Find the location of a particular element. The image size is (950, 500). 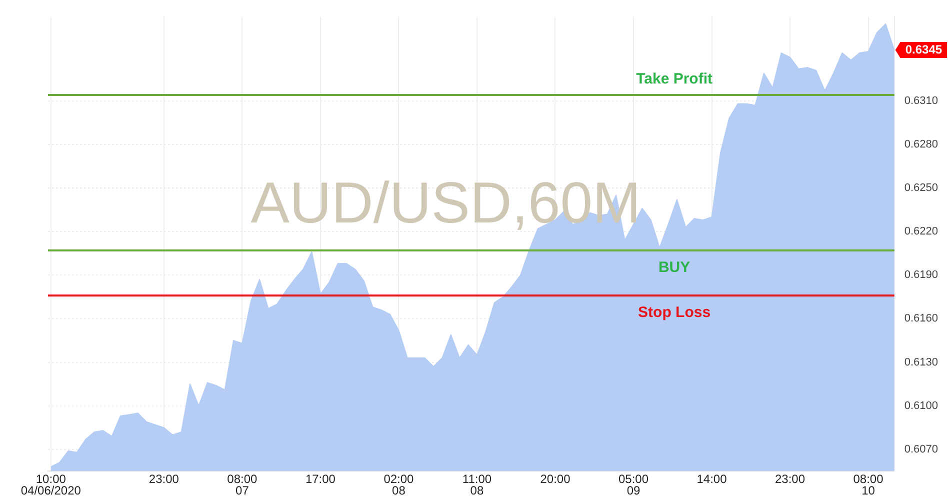

x-tick-label: 08:00 10 is located at coordinates (868, 485).